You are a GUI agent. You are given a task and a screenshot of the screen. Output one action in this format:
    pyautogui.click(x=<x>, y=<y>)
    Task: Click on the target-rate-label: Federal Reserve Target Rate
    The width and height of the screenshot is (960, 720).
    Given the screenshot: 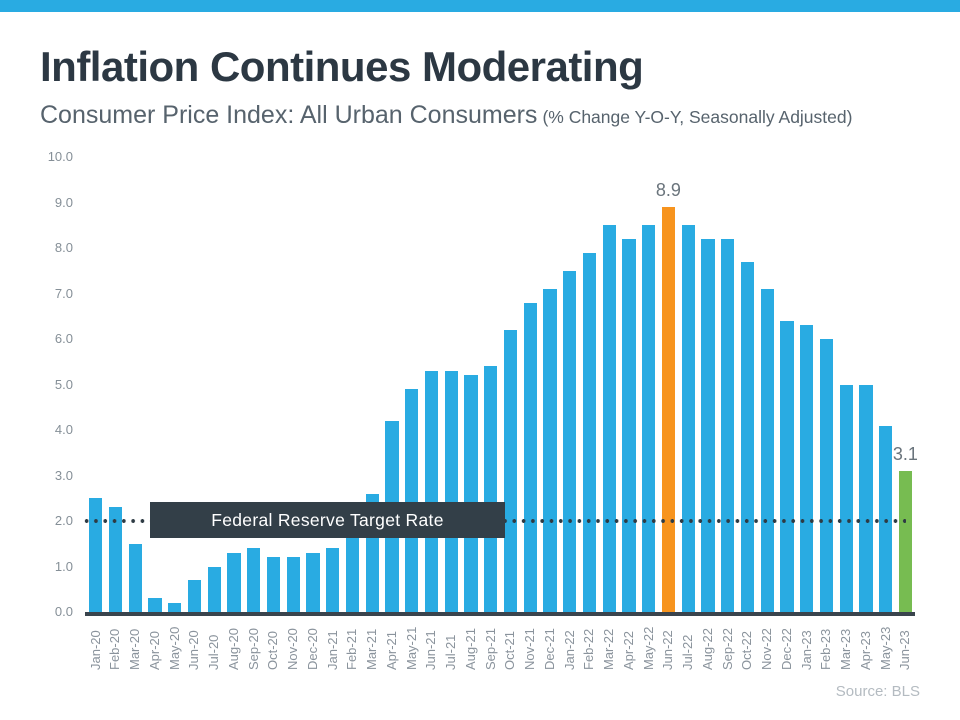 What is the action you would take?
    pyautogui.click(x=327, y=519)
    